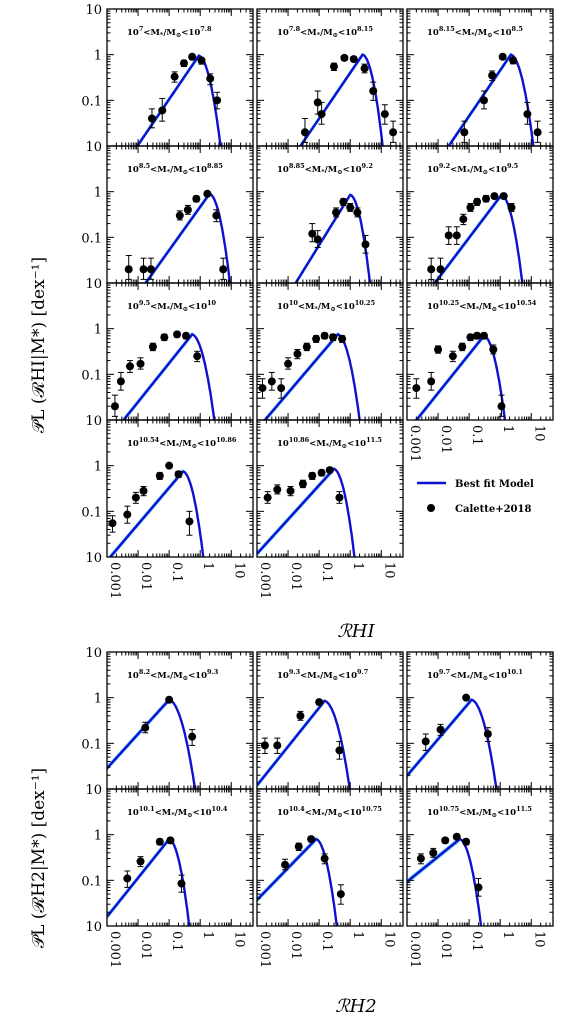 The image size is (561, 1028). Describe the element at coordinates (480, 351) in the screenshot. I see `panel-frame` at that location.